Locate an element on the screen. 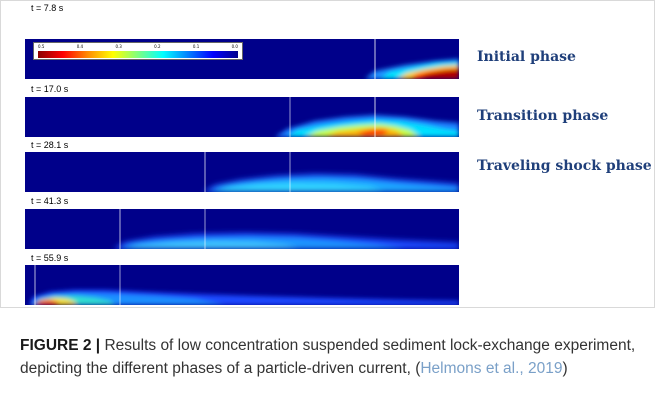 Image resolution: width=655 pixels, height=419 pixels. colorbar-tick: 0.4 is located at coordinates (80, 46).